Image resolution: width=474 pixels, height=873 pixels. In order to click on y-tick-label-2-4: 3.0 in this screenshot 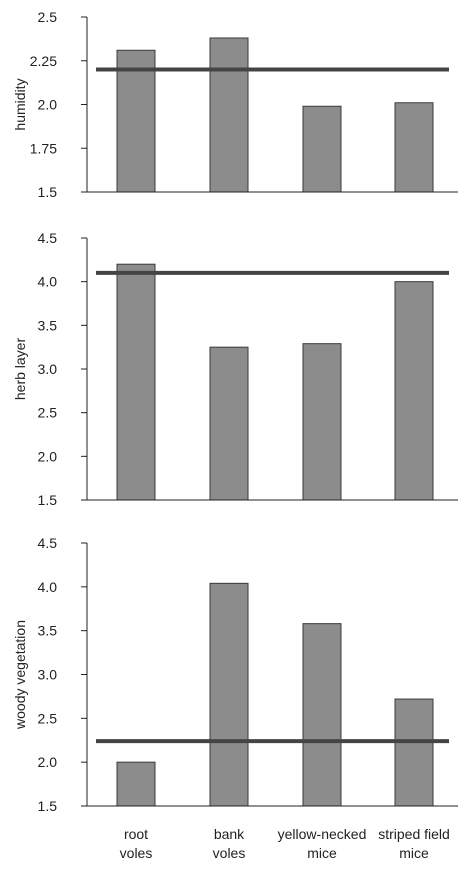, I will do `click(48, 369)`.